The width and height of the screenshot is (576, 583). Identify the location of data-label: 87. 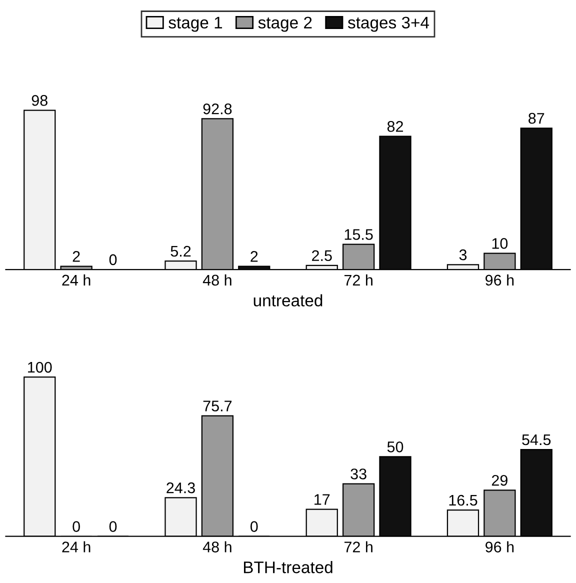
(536, 118).